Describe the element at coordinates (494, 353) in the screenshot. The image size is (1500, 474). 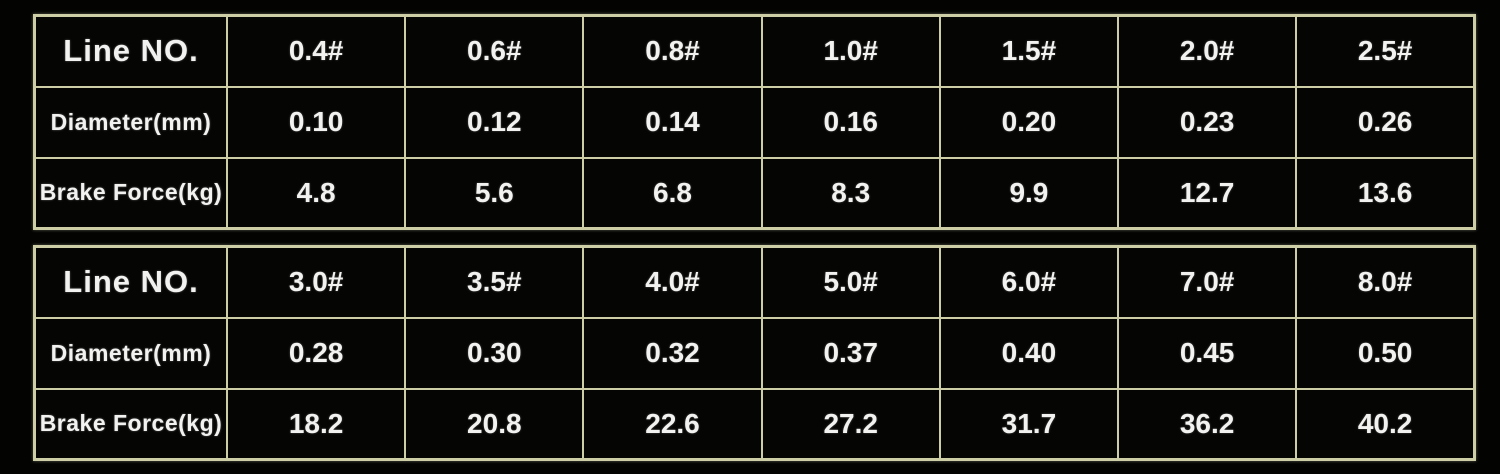
I see `value-cell: 0.30` at that location.